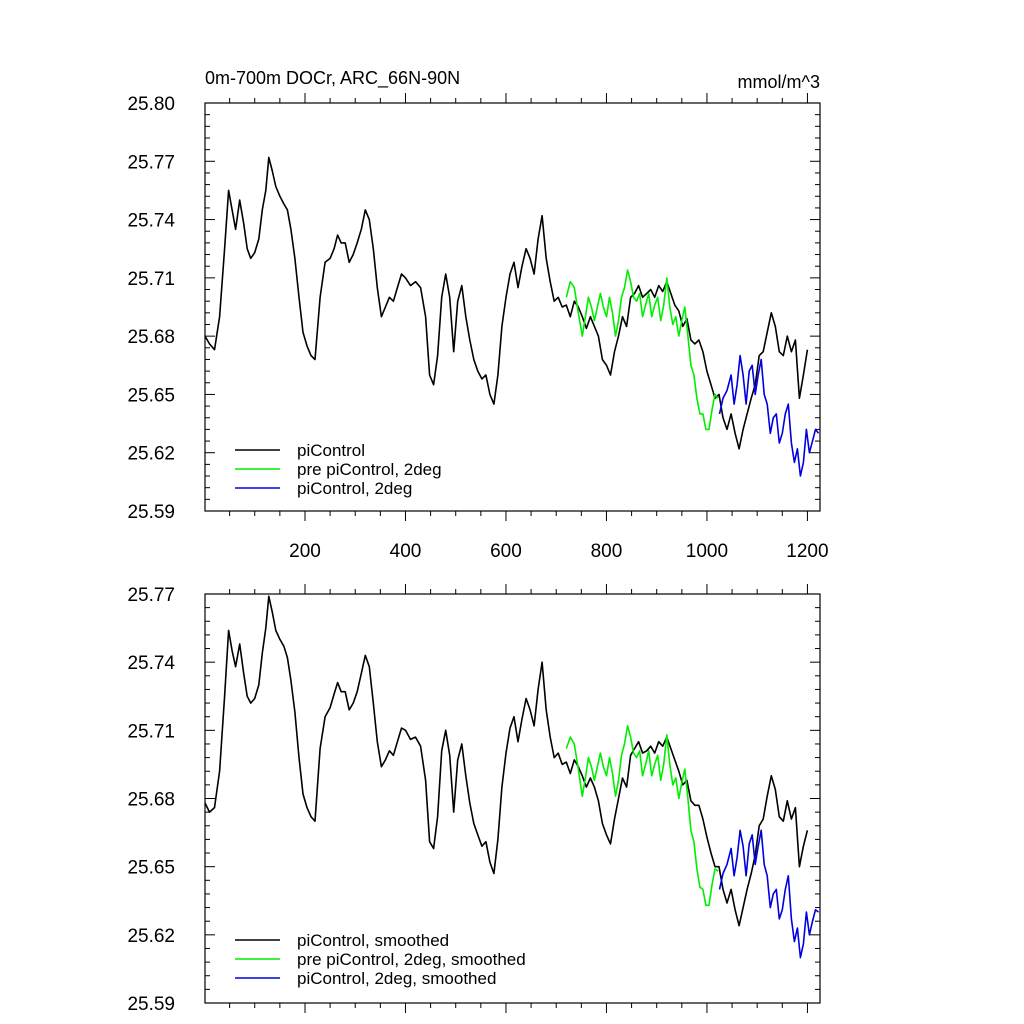 The height and width of the screenshot is (1024, 1024). Describe the element at coordinates (396, 978) in the screenshot. I see `legend-label-2: piControl, 2deg, smoothed` at that location.